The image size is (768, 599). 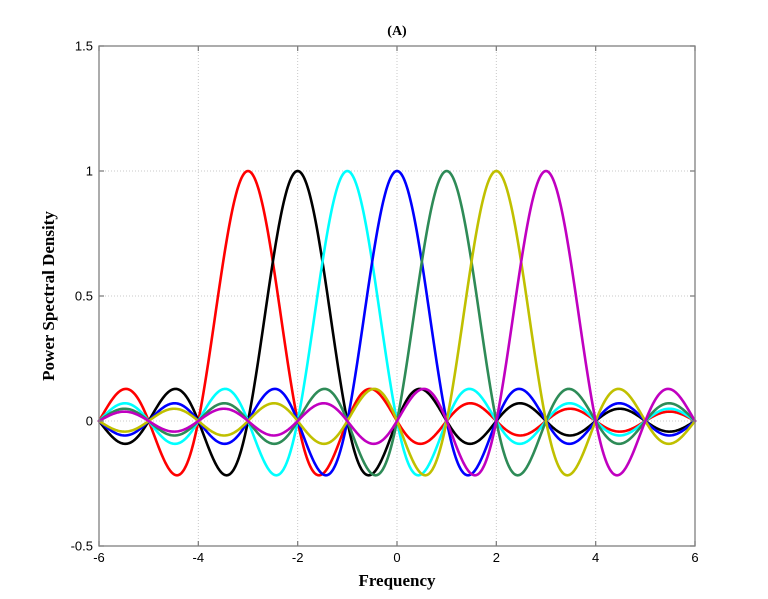 I want to click on y-axis-label: Power Spectral Density, so click(x=48, y=296).